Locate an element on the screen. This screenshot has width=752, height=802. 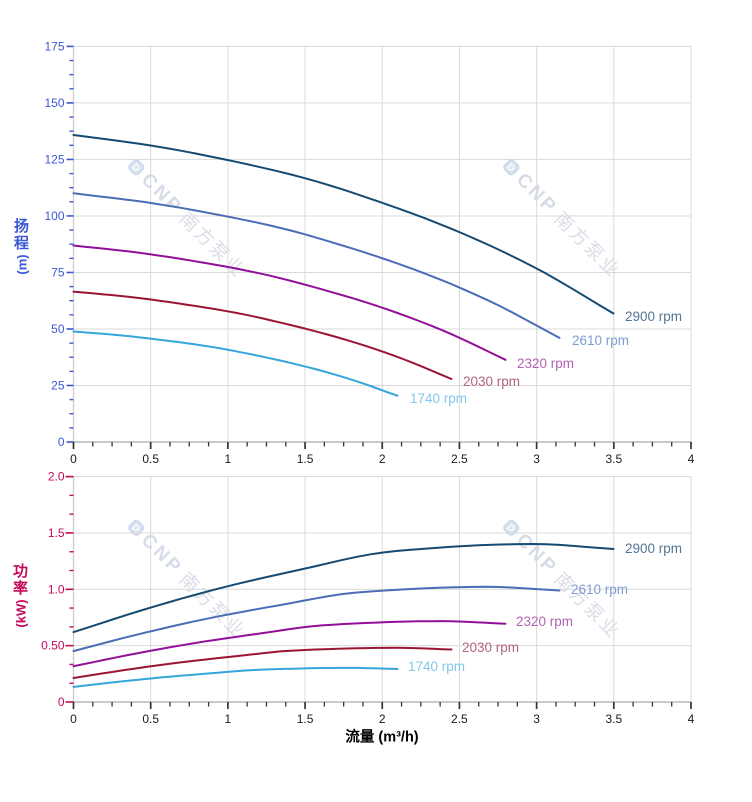
svg-text: 扬 is located at coordinates (21, 226).